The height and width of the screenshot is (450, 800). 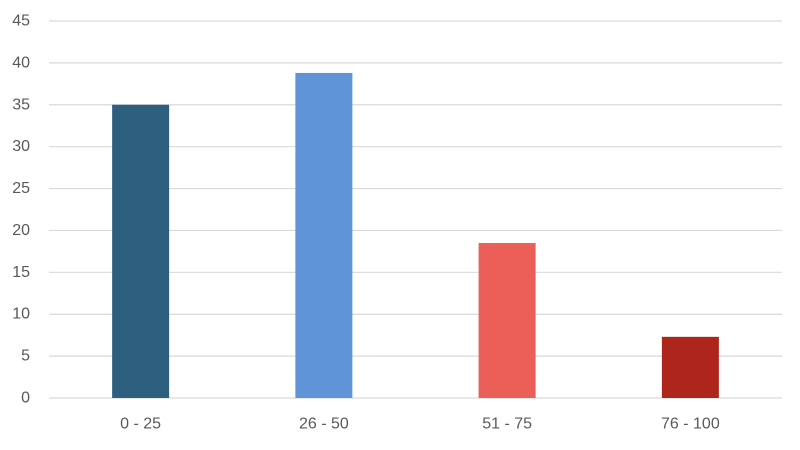 What do you see at coordinates (140, 424) in the screenshot?
I see `x-tick-label: 0 - 25` at bounding box center [140, 424].